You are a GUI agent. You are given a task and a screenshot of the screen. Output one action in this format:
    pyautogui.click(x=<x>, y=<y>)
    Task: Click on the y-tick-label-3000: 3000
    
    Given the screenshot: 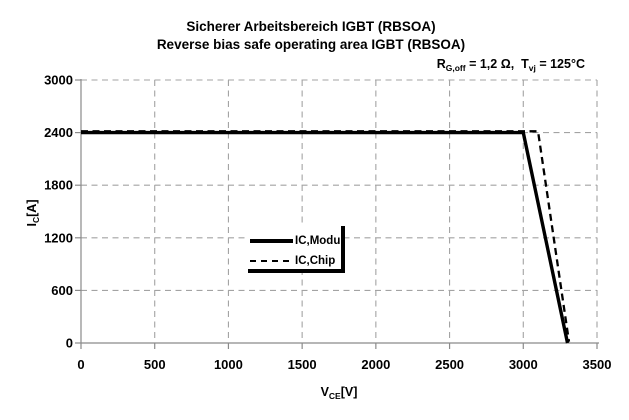 What is the action you would take?
    pyautogui.click(x=58, y=80)
    